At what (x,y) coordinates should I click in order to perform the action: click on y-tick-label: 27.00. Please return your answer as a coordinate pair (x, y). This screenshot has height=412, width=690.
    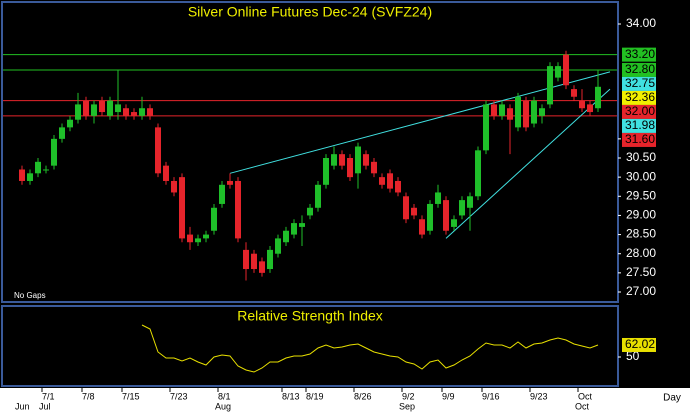
    Looking at the image, I should click on (641, 291).